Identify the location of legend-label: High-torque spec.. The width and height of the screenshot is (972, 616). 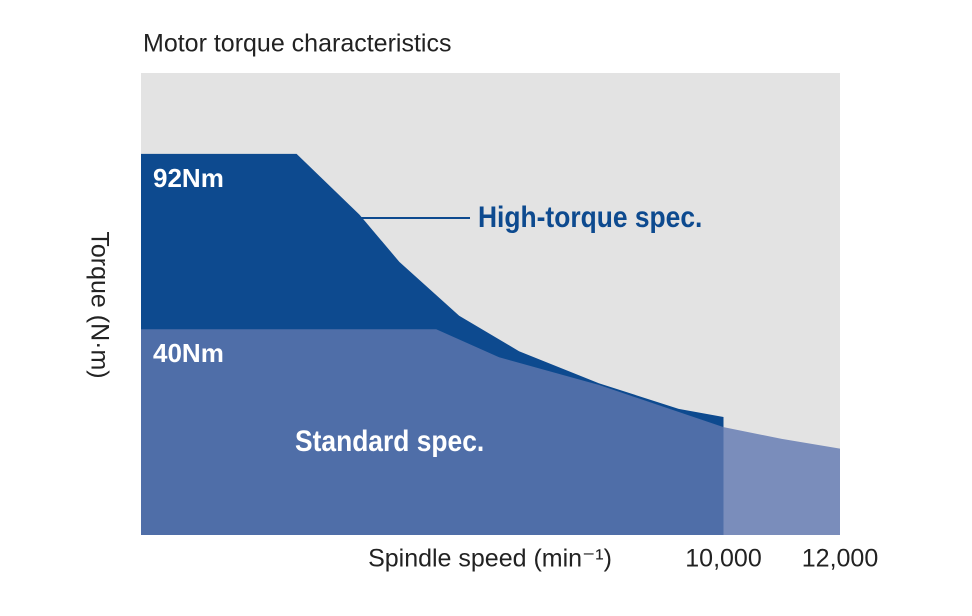
(590, 216).